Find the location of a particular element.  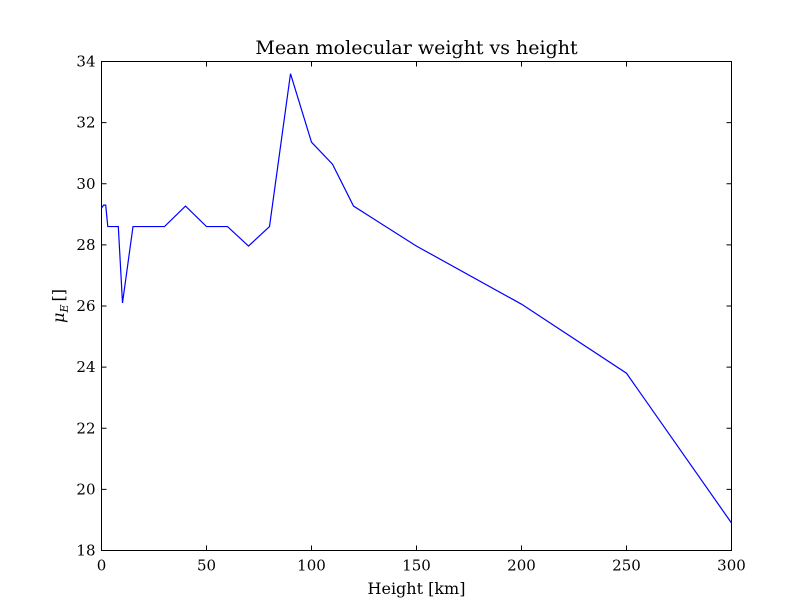

x-tick-label-2: 100 is located at coordinates (311, 566).